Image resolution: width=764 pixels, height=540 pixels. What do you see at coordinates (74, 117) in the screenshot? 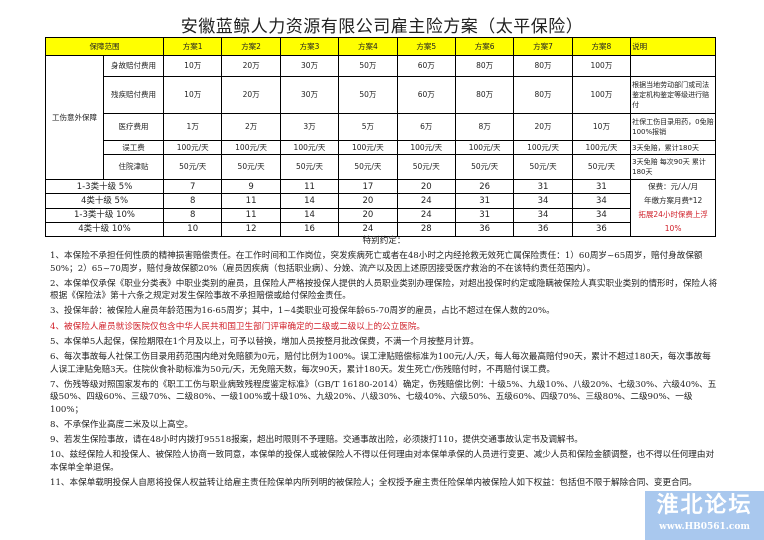
I see `group-label: 工伤意外保障` at bounding box center [74, 117].